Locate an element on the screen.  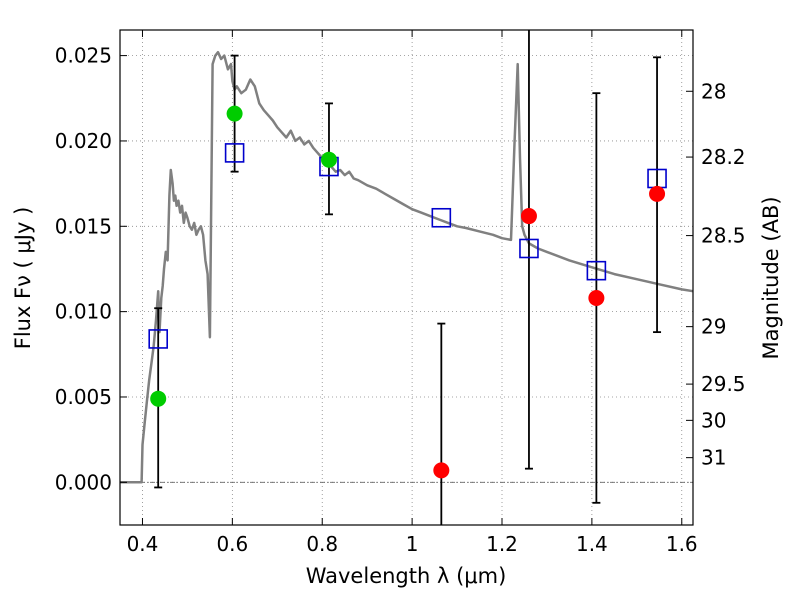
magnitude-axis-label: Magnitude (AB) is located at coordinates (771, 277).